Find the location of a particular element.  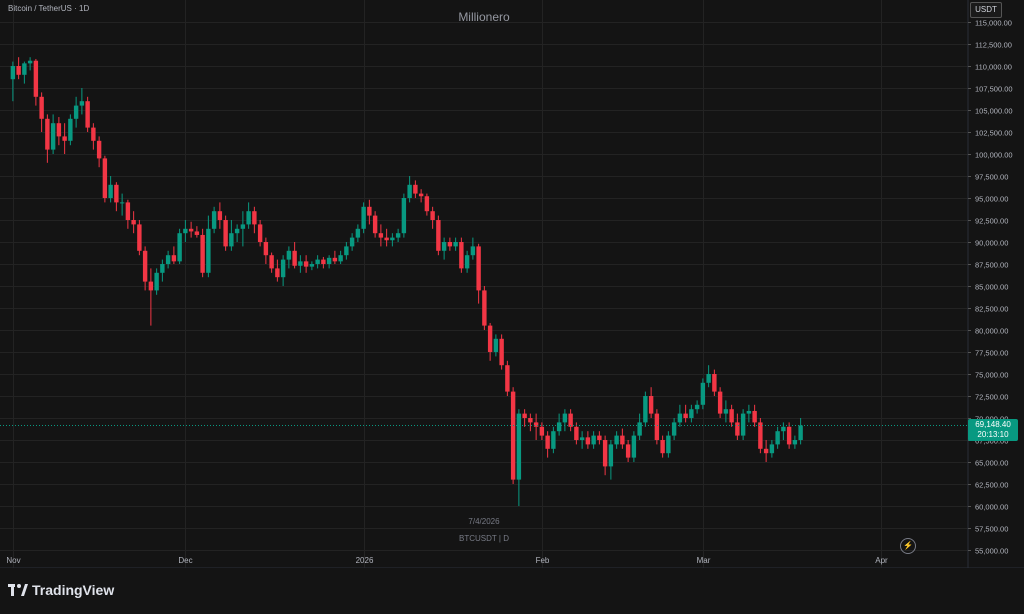

currency-button: USDT is located at coordinates (986, 10).